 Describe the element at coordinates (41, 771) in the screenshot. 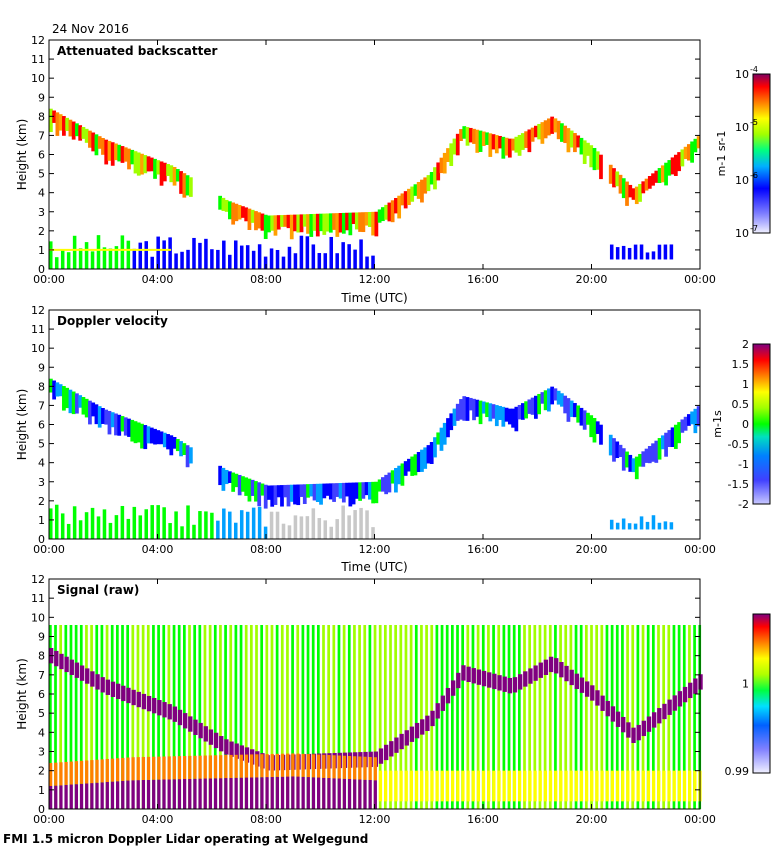

I see `y-tick-label: 2` at that location.